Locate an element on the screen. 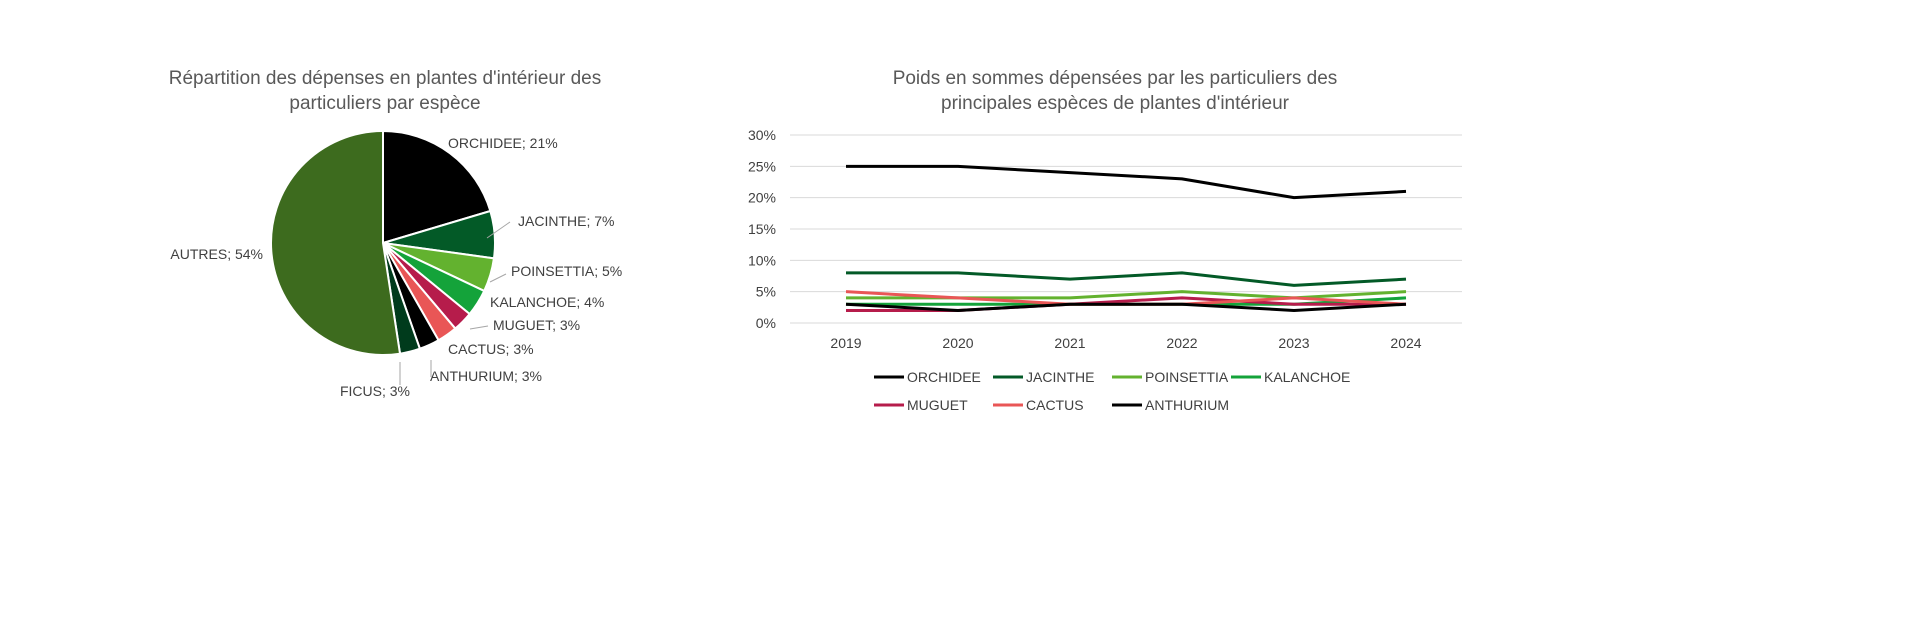 The image size is (1920, 626). legend-label: KALANCHOE is located at coordinates (1307, 377).